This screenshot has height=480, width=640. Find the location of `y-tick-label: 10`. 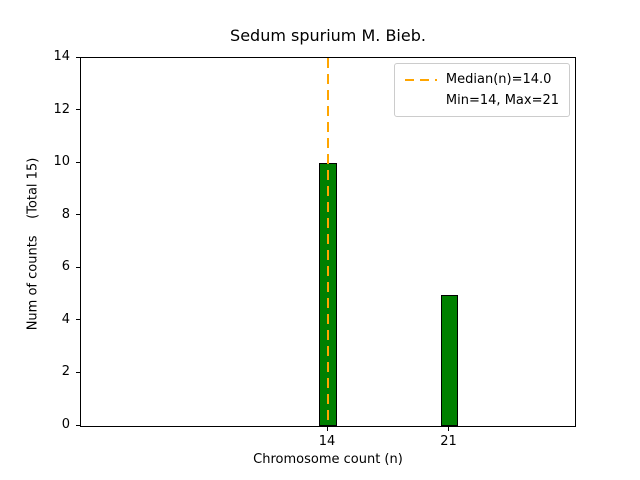

y-tick-label: 10 is located at coordinates (61, 162).